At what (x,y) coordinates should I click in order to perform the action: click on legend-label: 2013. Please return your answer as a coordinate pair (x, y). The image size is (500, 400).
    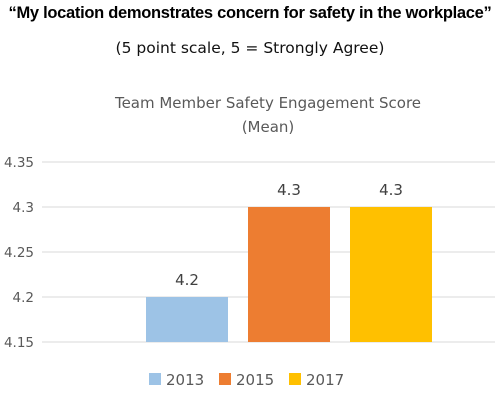
    Looking at the image, I should click on (185, 380).